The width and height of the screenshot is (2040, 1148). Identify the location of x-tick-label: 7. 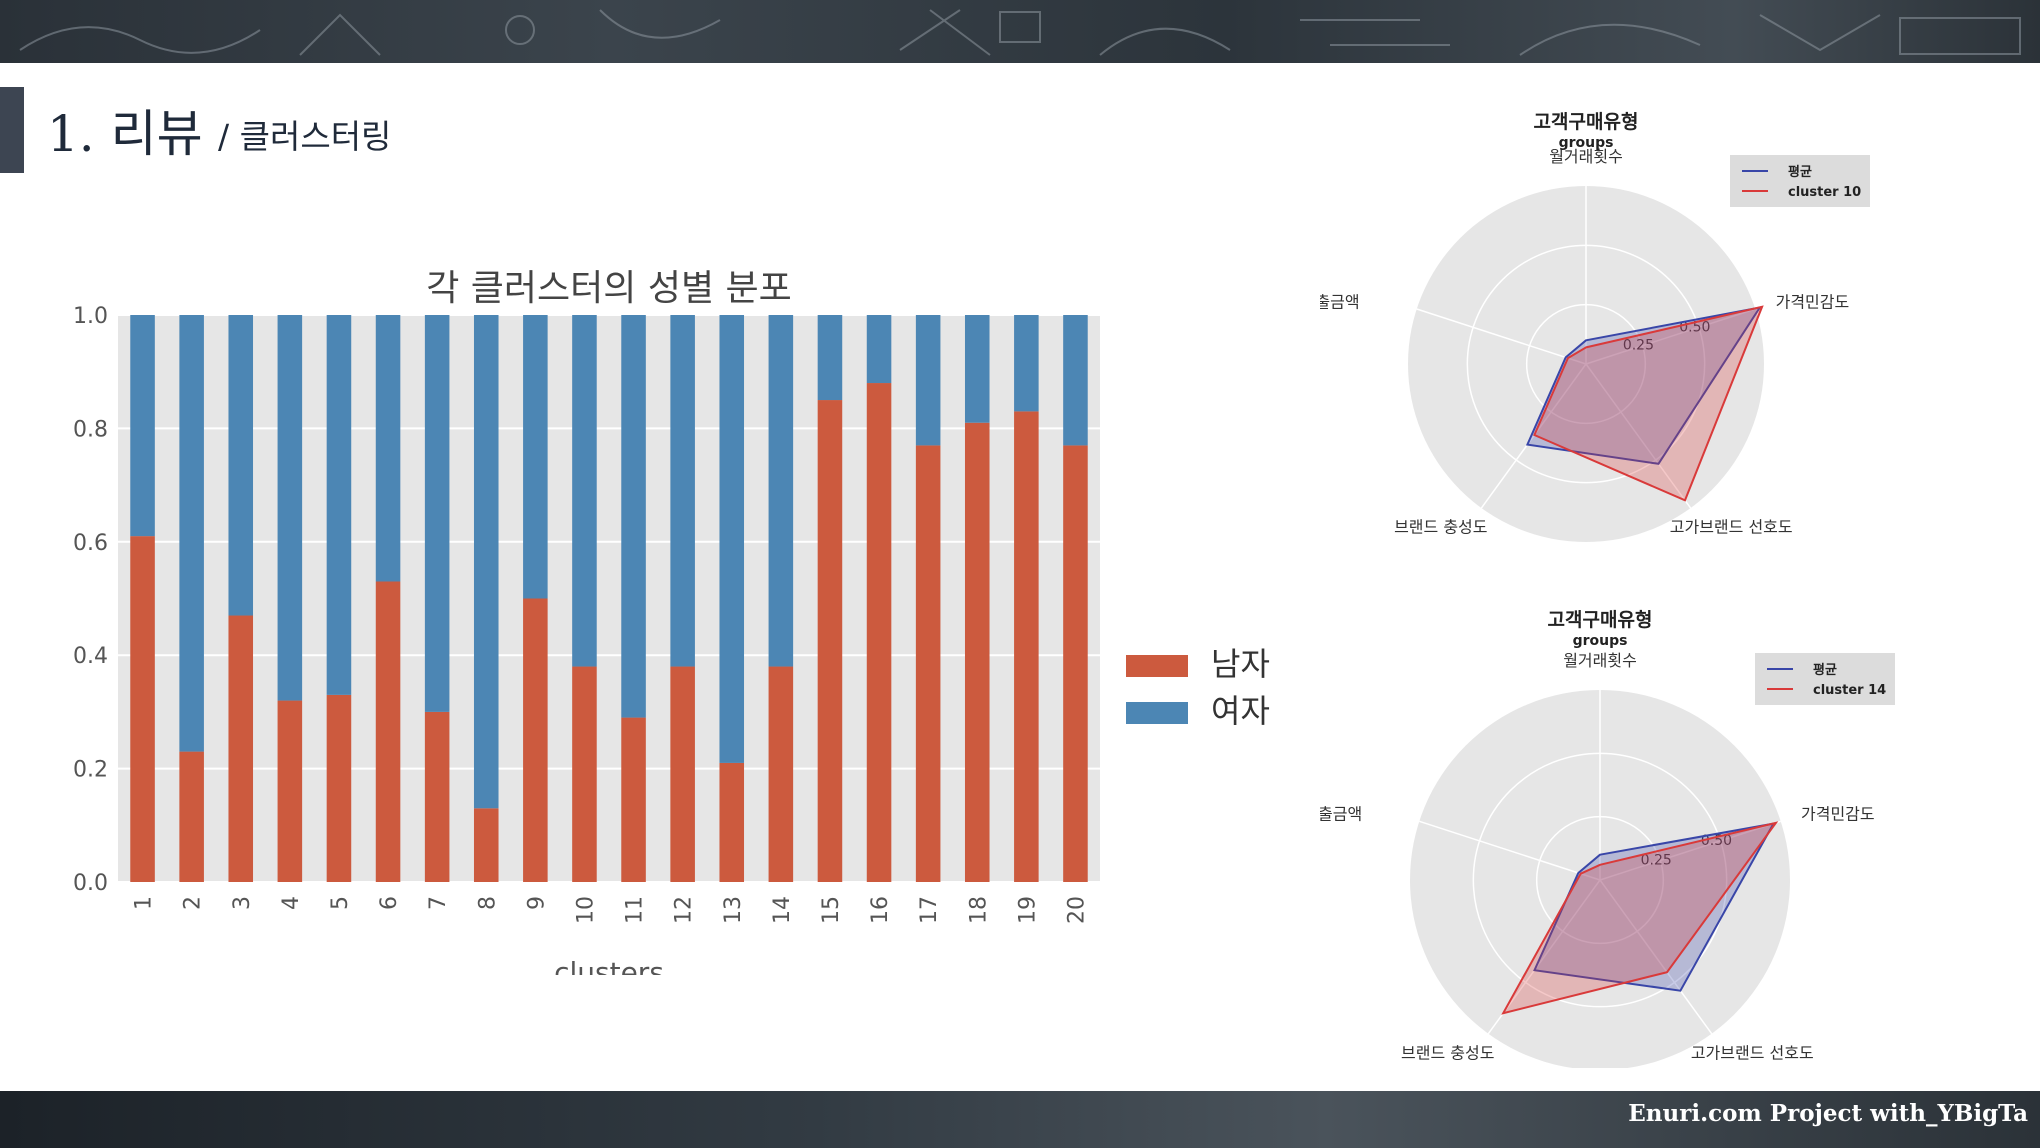
(438, 903).